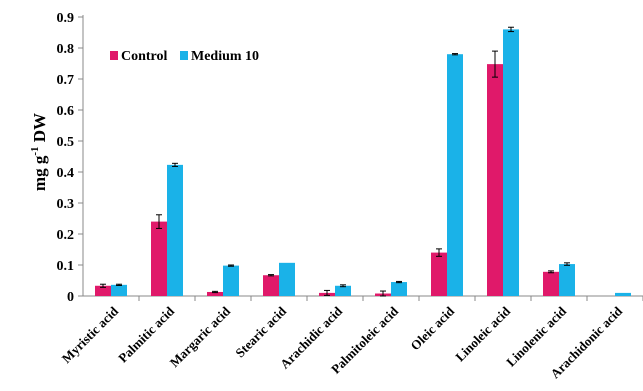  What do you see at coordinates (482, 333) in the screenshot?
I see `x-tick-label: Linoleic acid` at bounding box center [482, 333].